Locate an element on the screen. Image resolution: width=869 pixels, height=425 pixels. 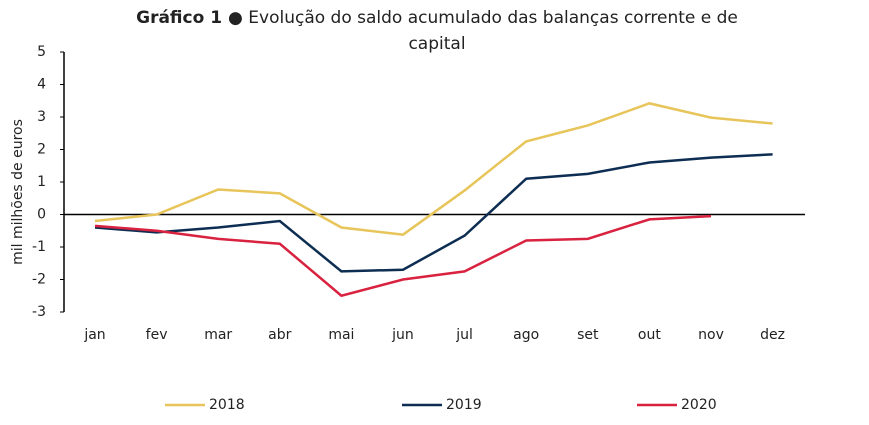
x-tick-label: ago is located at coordinates (526, 335).